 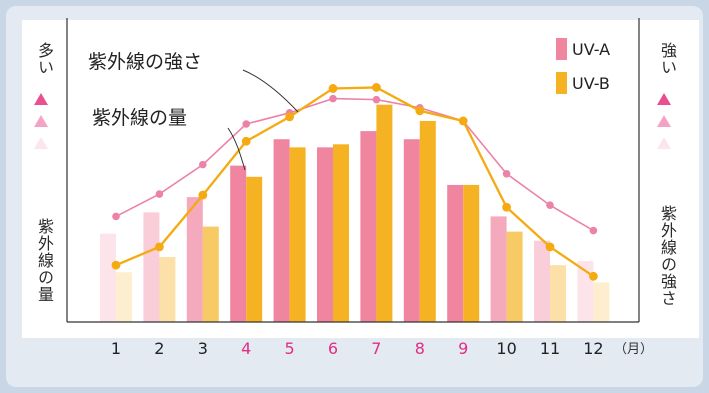 What do you see at coordinates (561, 83) in the screenshot?
I see `legend-swatch-uvb` at bounding box center [561, 83].